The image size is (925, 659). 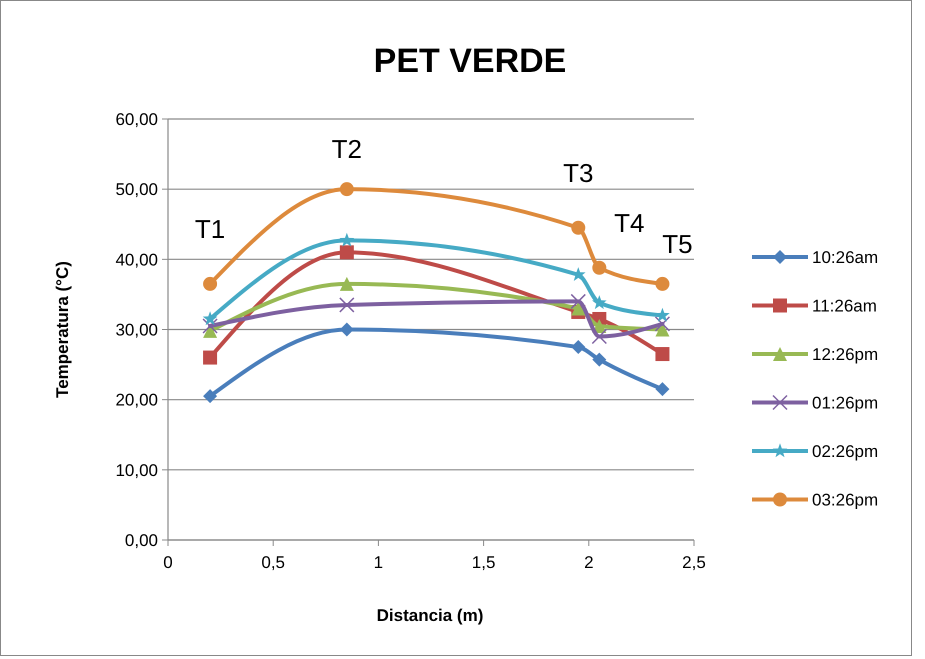 What do you see at coordinates (578, 173) in the screenshot?
I see `annotation: T3` at bounding box center [578, 173].